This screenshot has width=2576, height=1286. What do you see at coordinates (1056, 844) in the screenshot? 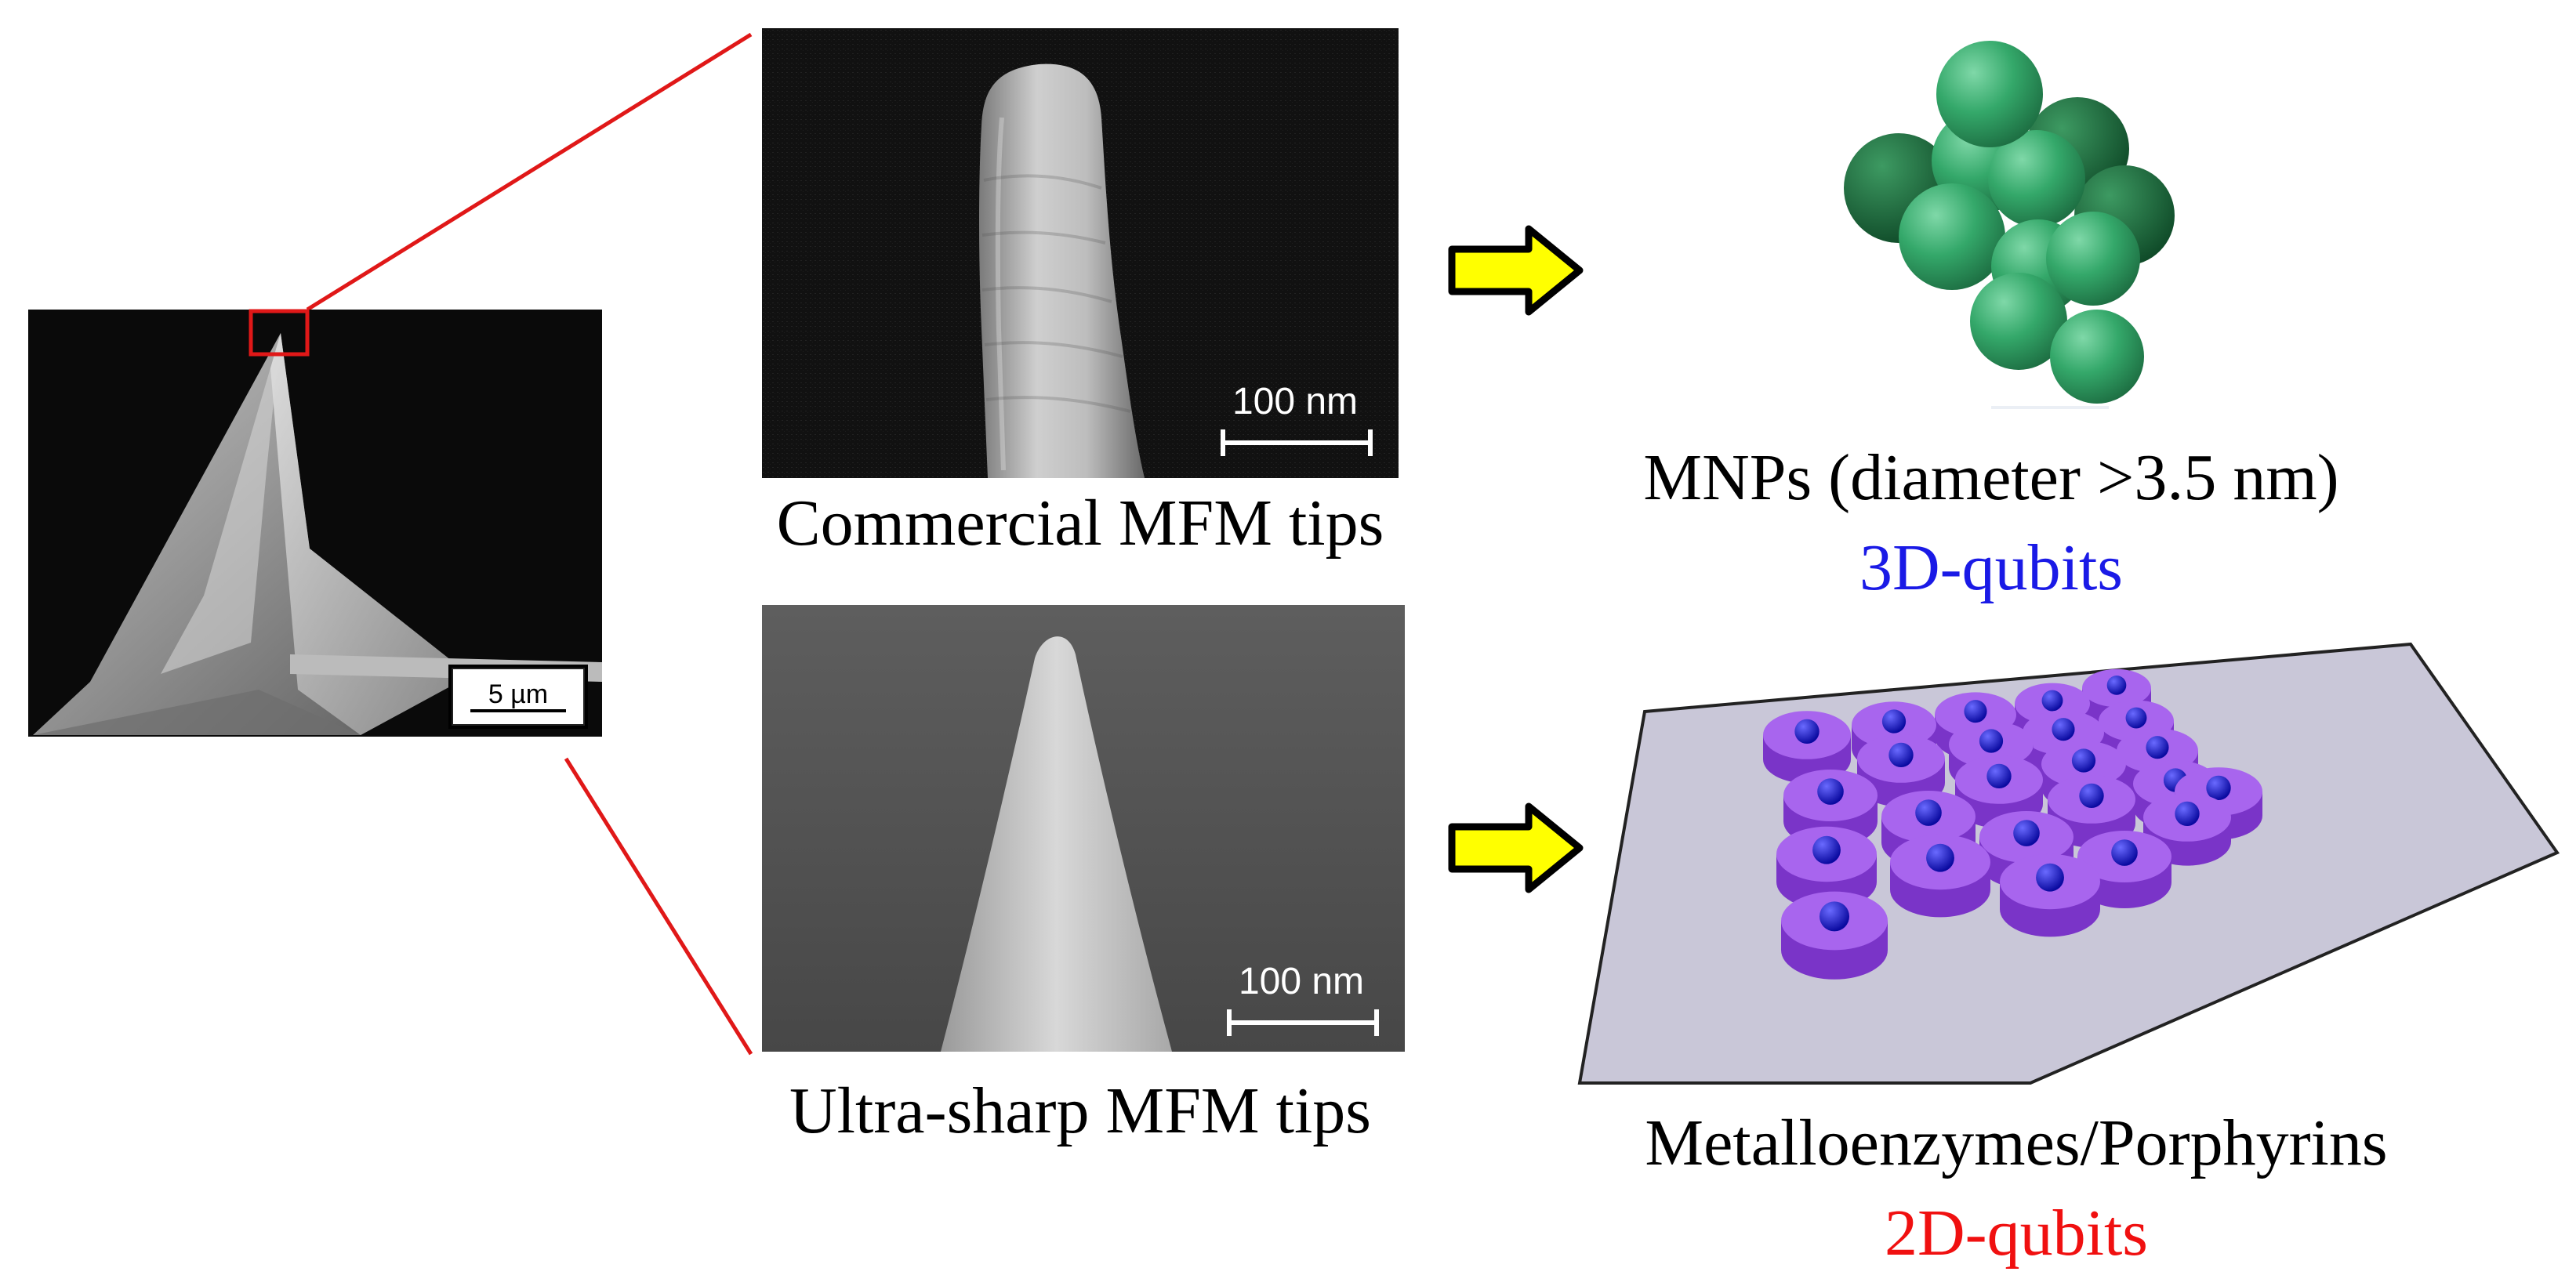
I see `ultrasharp-tip-shape` at bounding box center [1056, 844].